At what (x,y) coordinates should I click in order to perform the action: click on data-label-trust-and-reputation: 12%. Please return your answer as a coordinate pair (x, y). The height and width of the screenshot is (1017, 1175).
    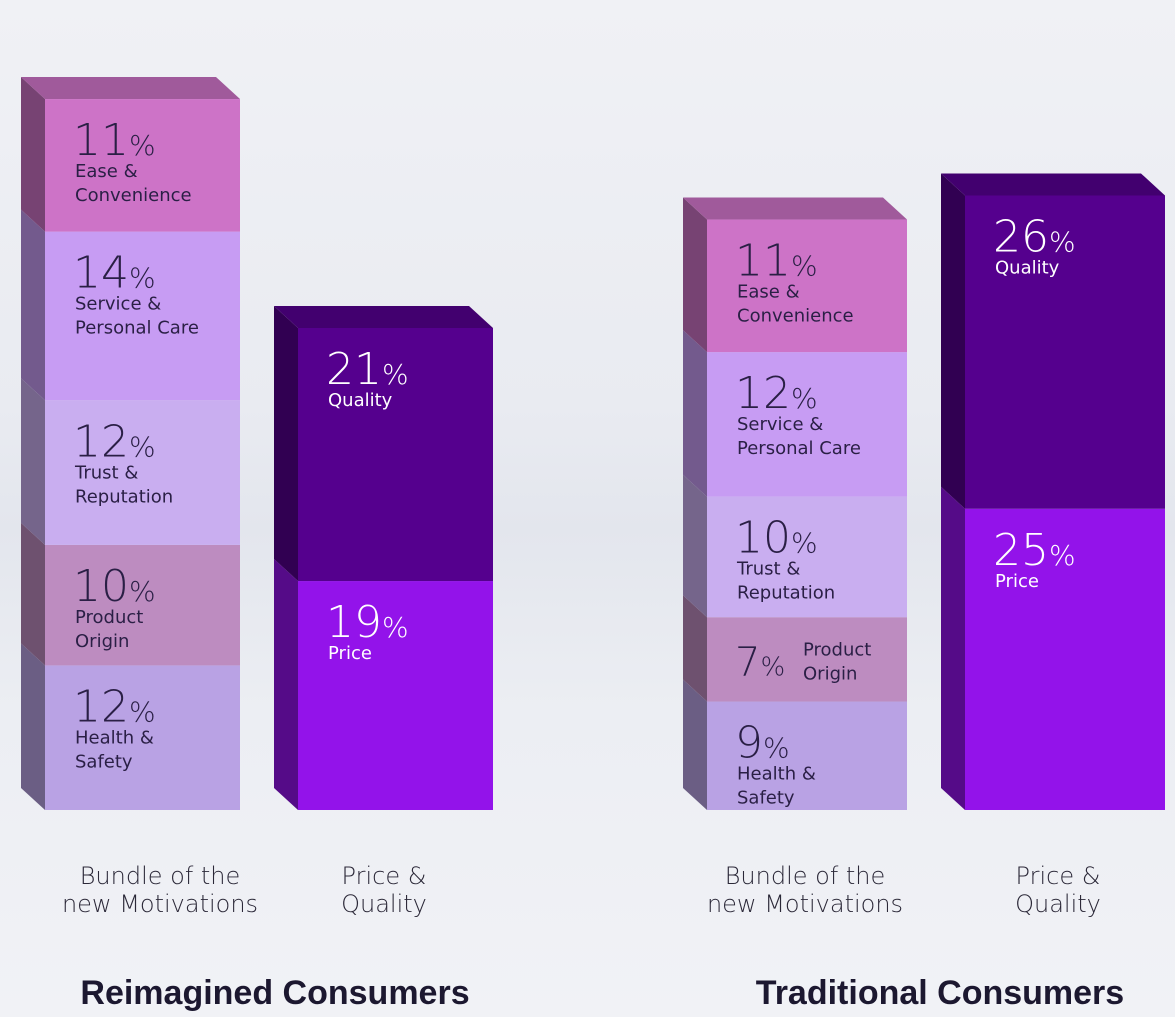
    Looking at the image, I should click on (114, 441).